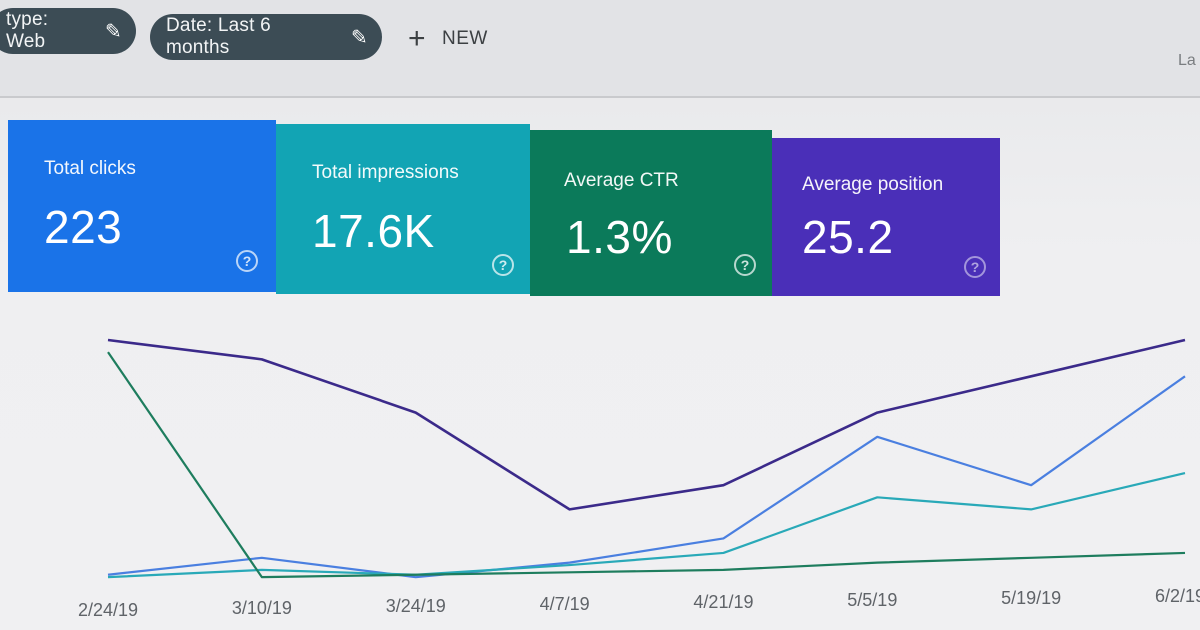  I want to click on metric-label: Average CTR, so click(621, 180).